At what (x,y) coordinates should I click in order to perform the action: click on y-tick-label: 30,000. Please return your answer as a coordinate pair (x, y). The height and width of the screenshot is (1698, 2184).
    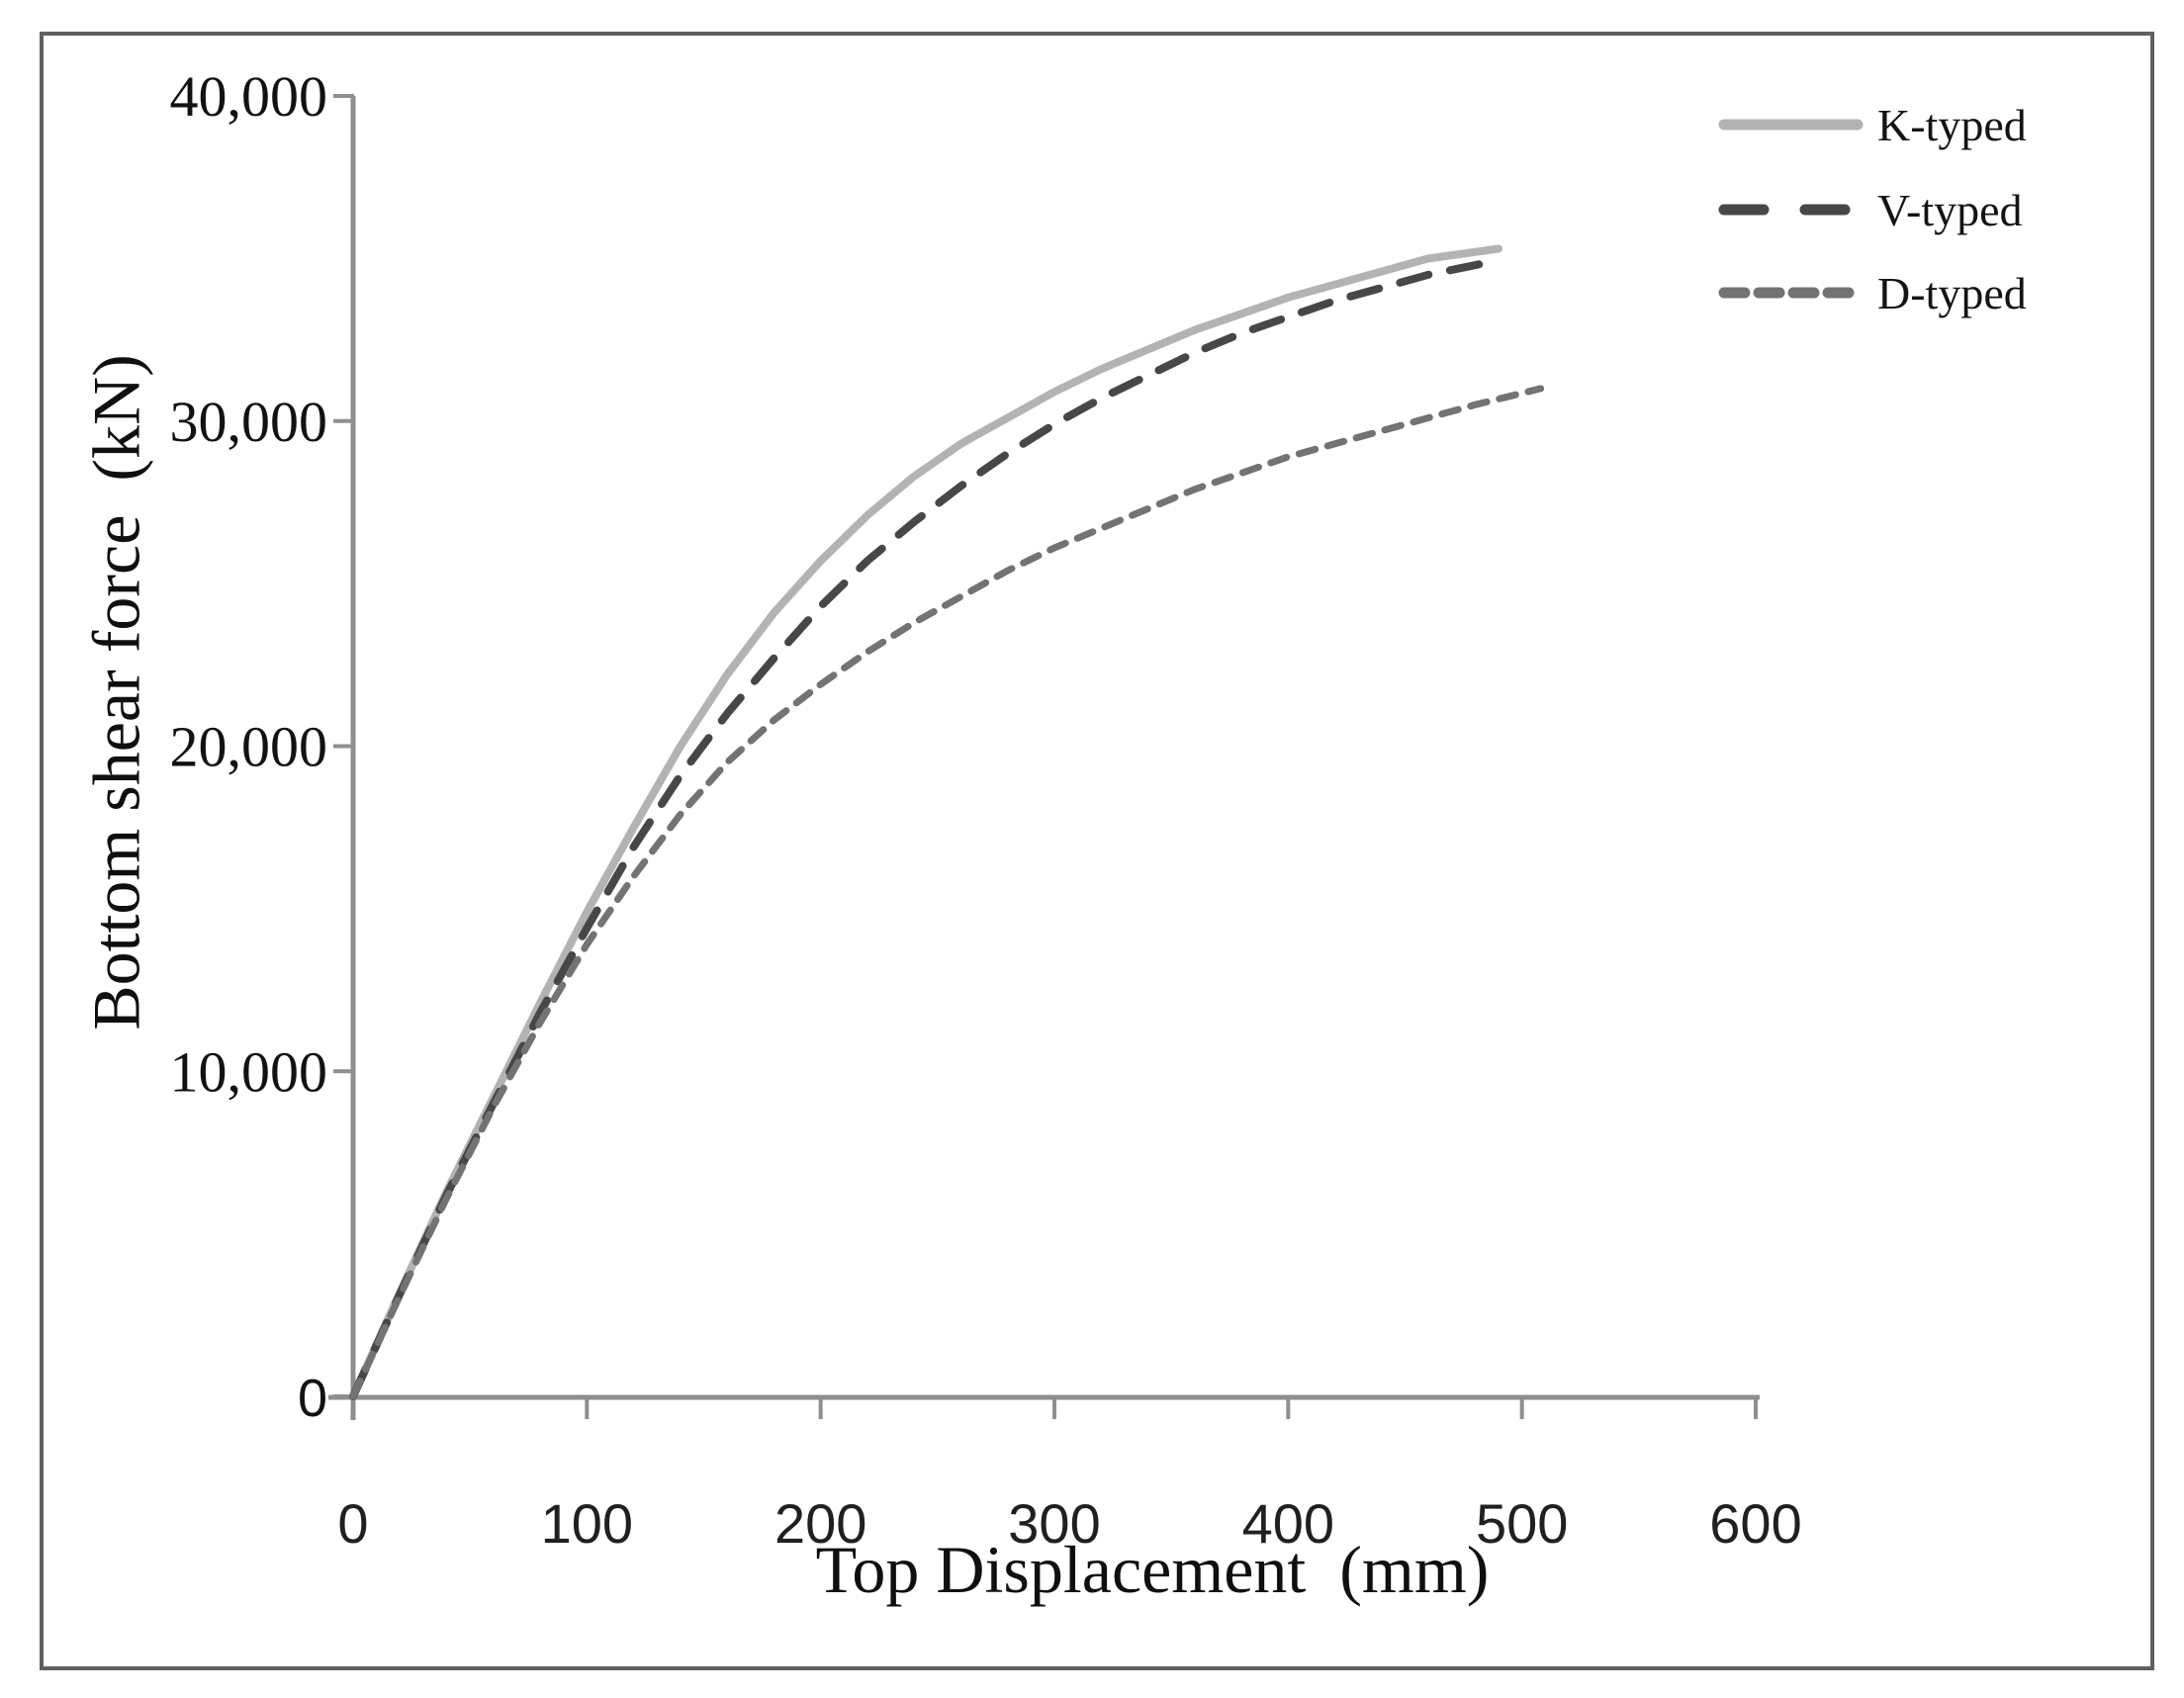
    Looking at the image, I should click on (249, 422).